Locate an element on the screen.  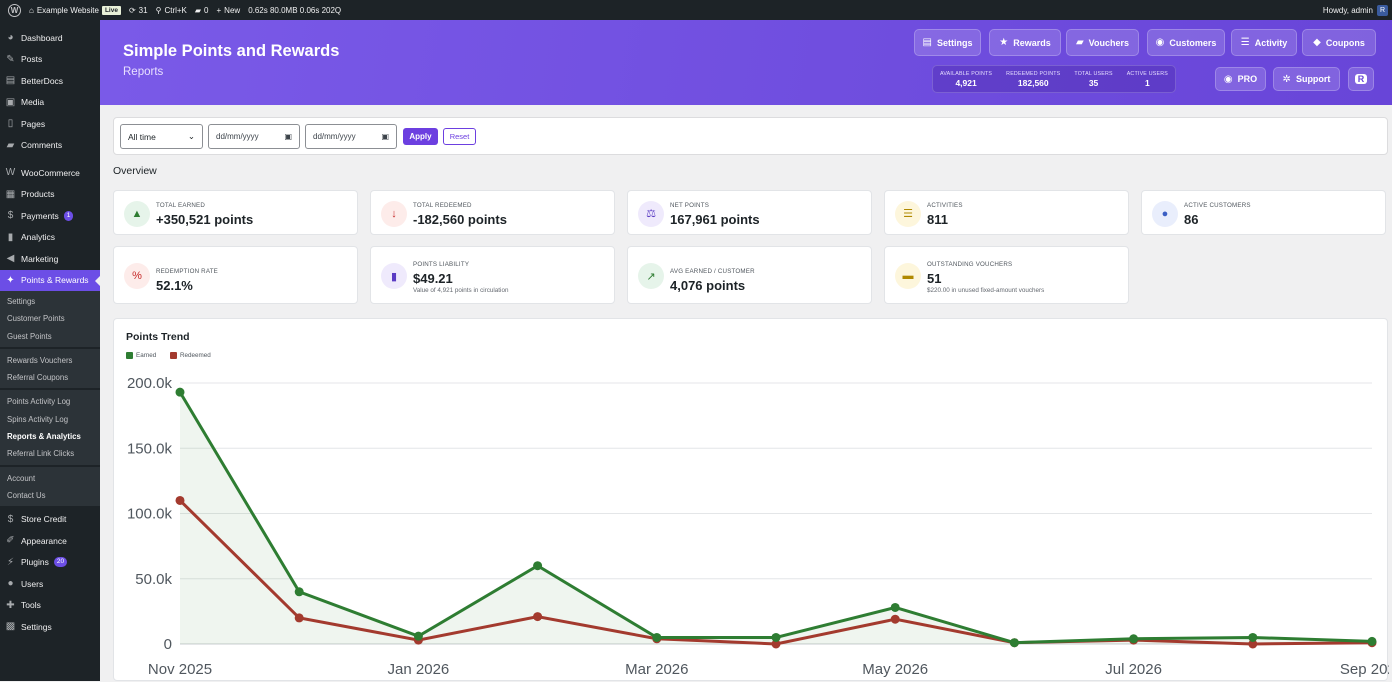
wp-logo-menu: W is located at coordinates (12, 10).